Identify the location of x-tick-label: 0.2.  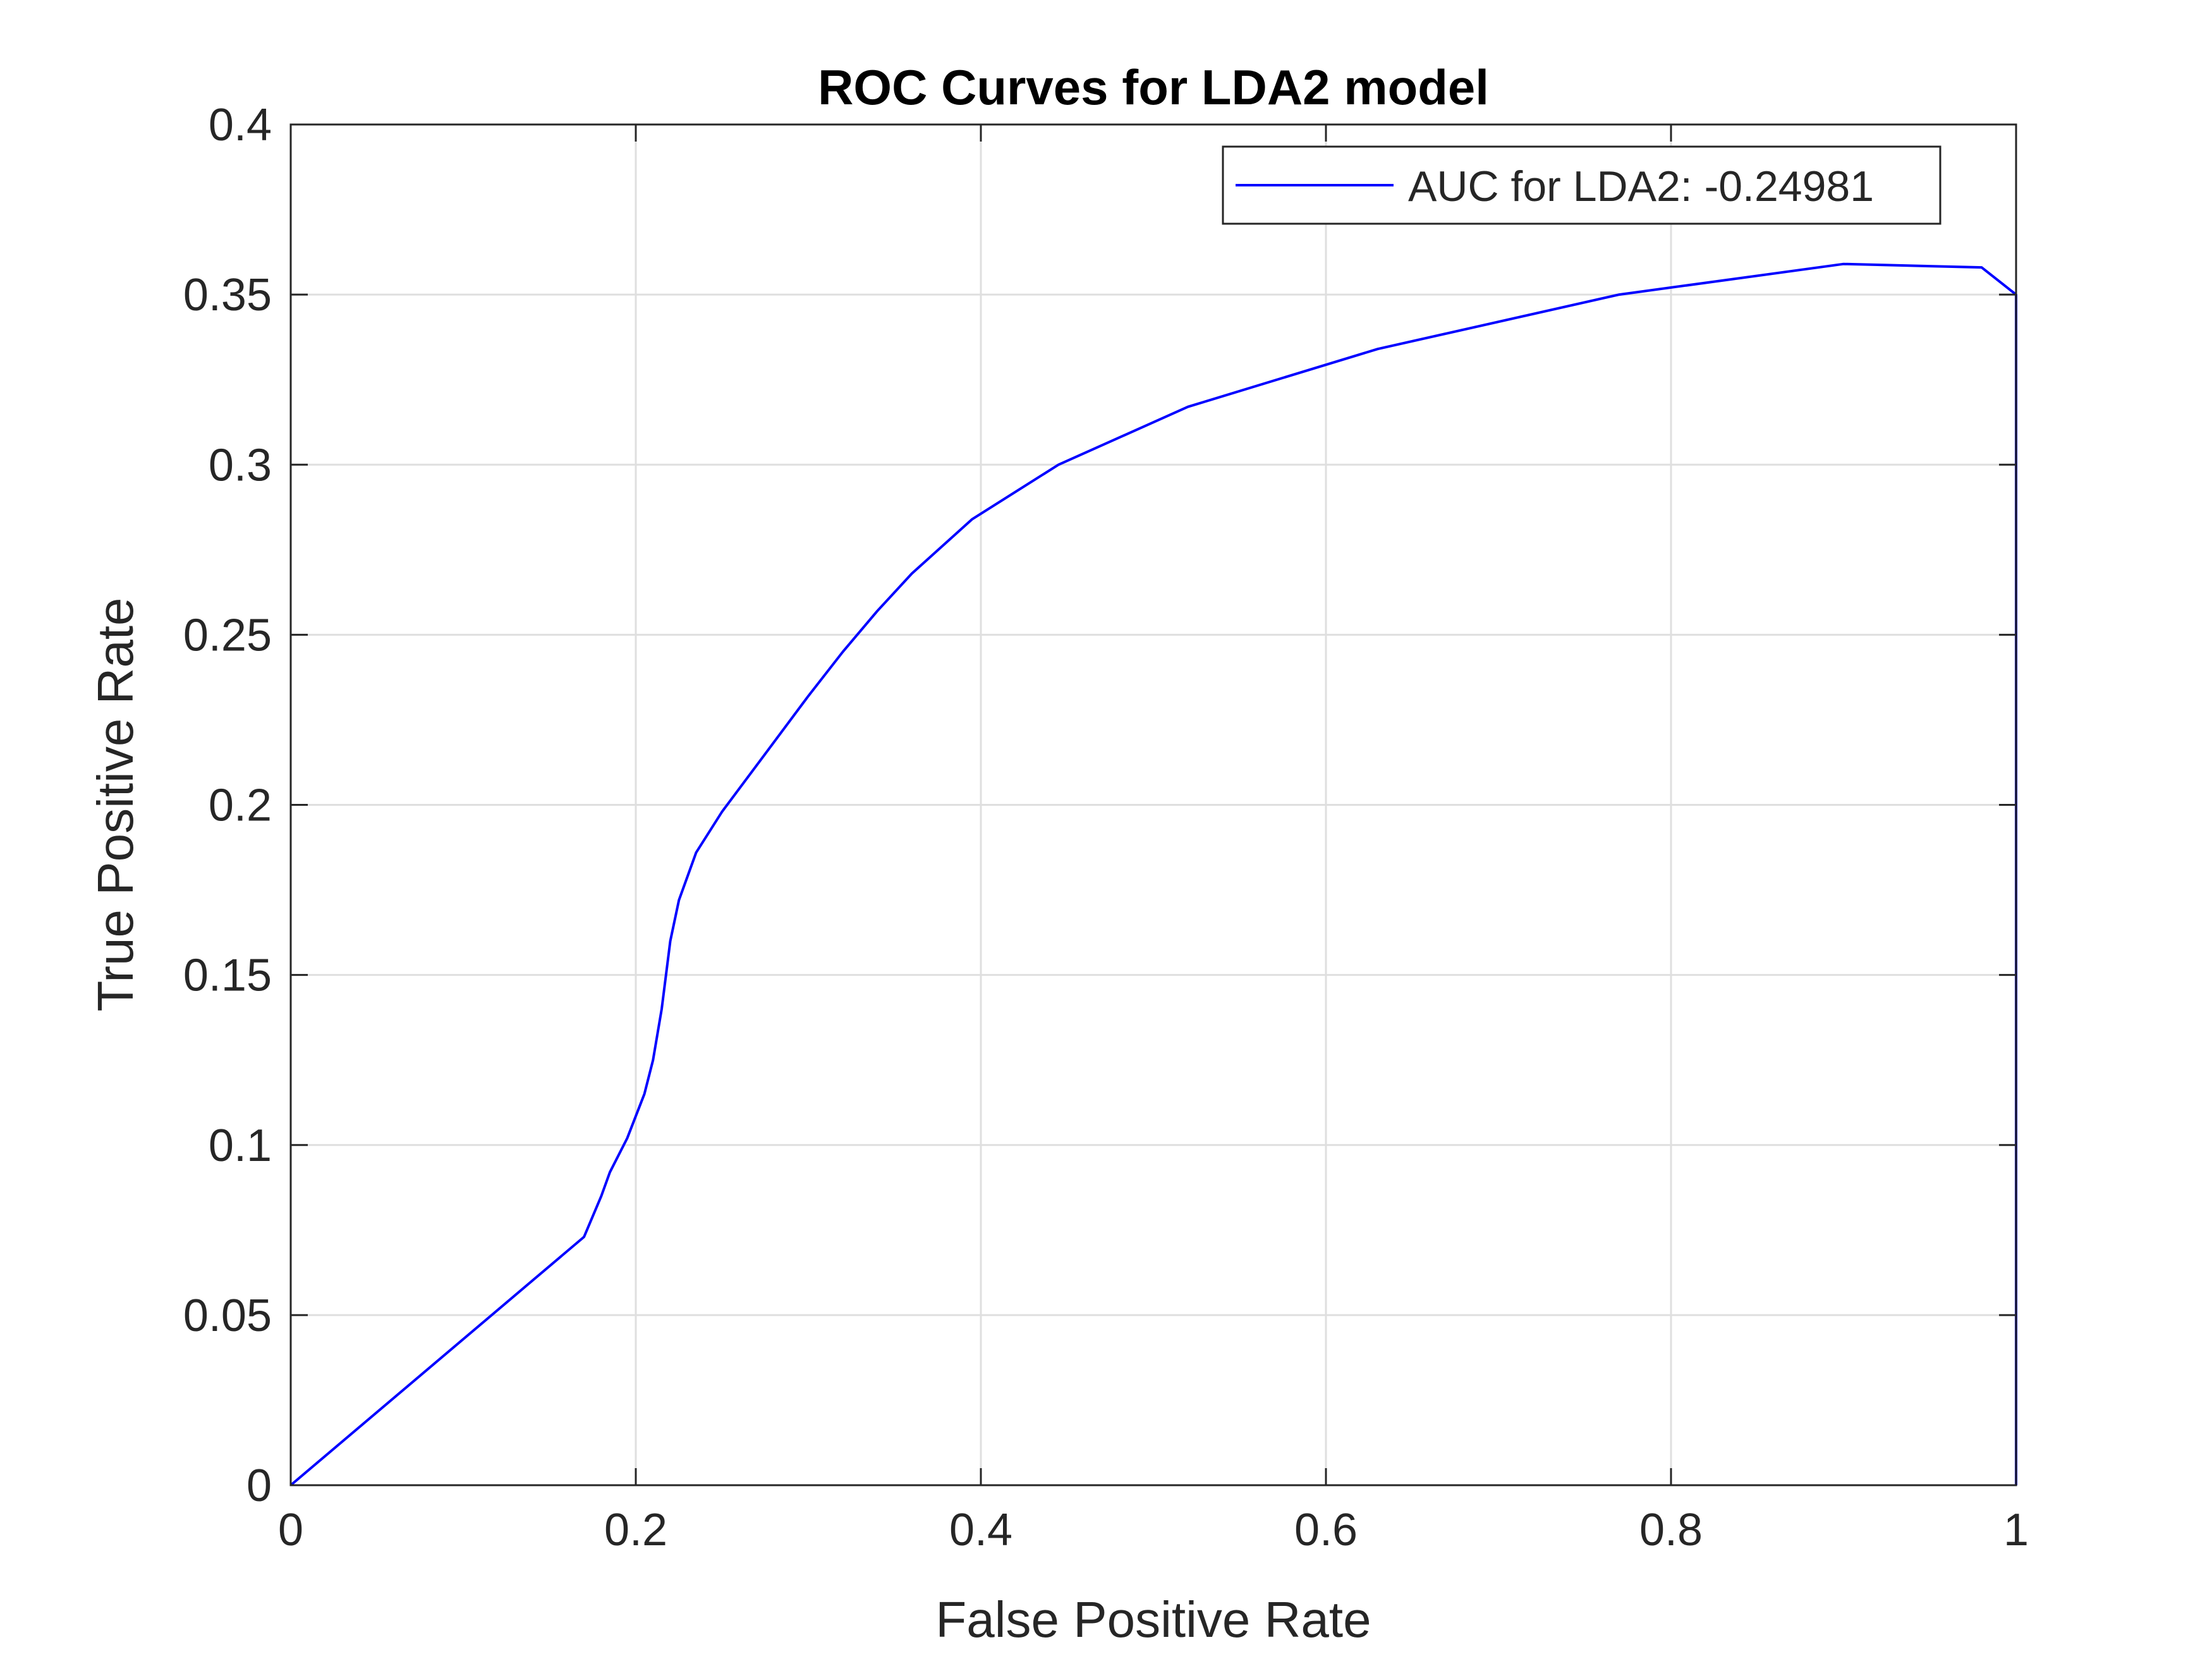
(635, 1530).